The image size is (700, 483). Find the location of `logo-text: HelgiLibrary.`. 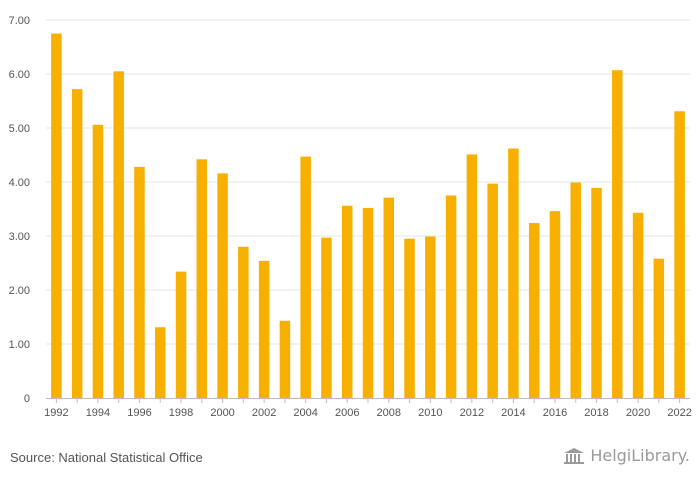

logo-text: HelgiLibrary. is located at coordinates (640, 455).